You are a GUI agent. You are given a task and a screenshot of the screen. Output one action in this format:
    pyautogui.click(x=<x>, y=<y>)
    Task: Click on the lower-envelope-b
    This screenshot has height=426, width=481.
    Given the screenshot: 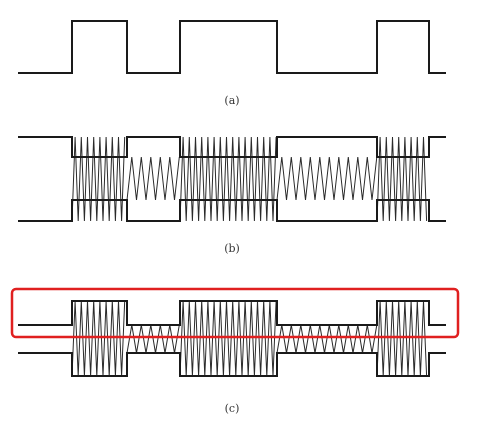 What is the action you would take?
    pyautogui.click(x=232, y=210)
    